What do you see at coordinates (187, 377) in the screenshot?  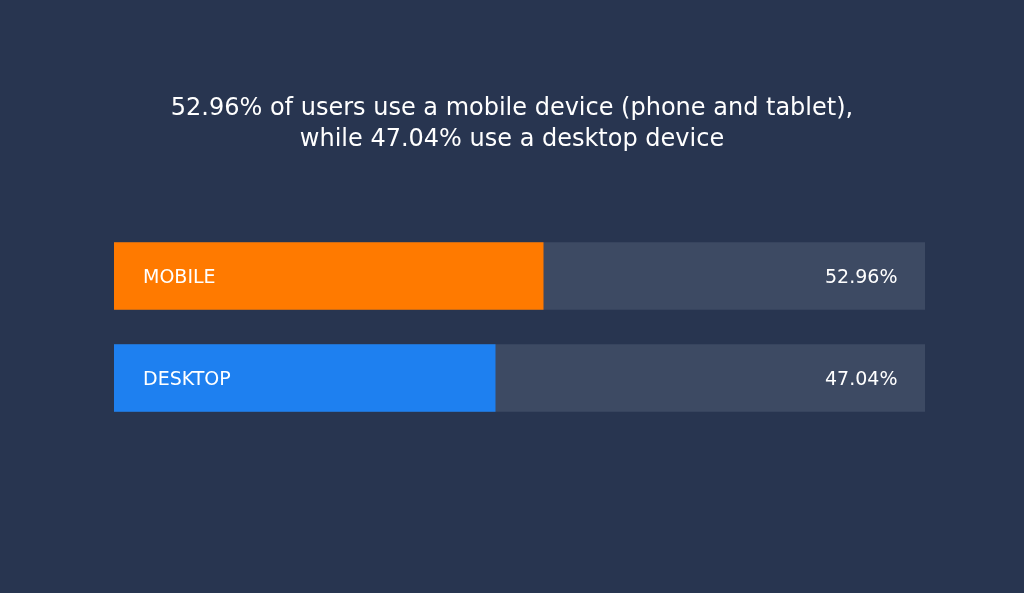 I see `y-tick-label: DESKTOP` at bounding box center [187, 377].